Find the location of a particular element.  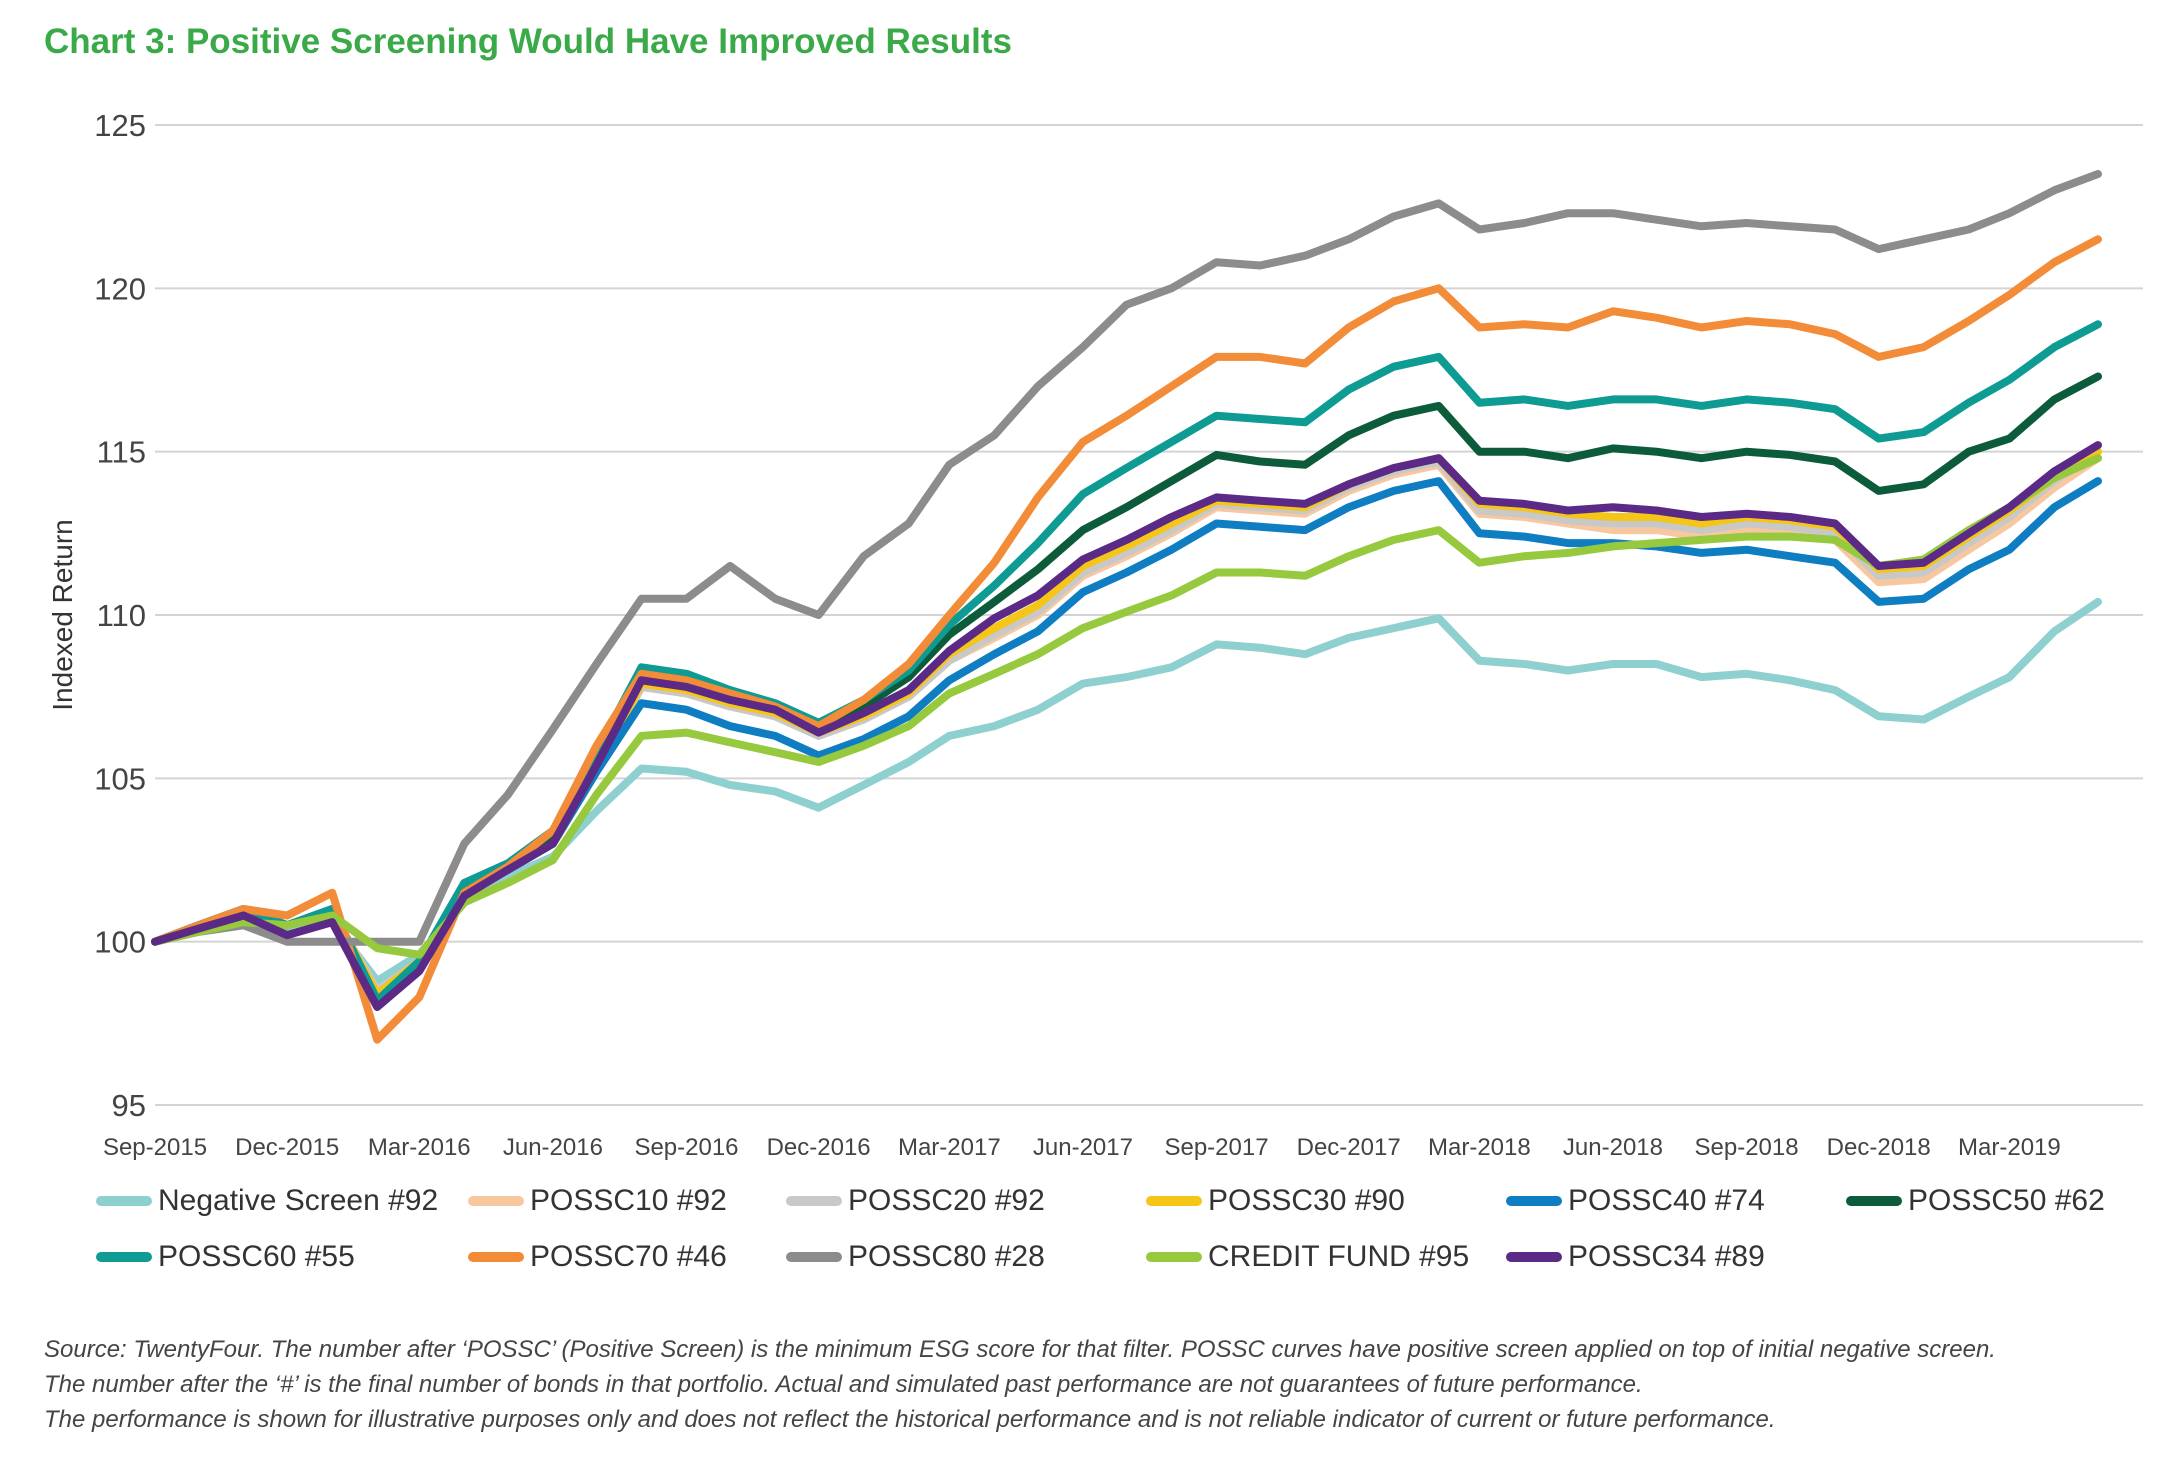

legend-item: POSSC20 #92 is located at coordinates (915, 1201).